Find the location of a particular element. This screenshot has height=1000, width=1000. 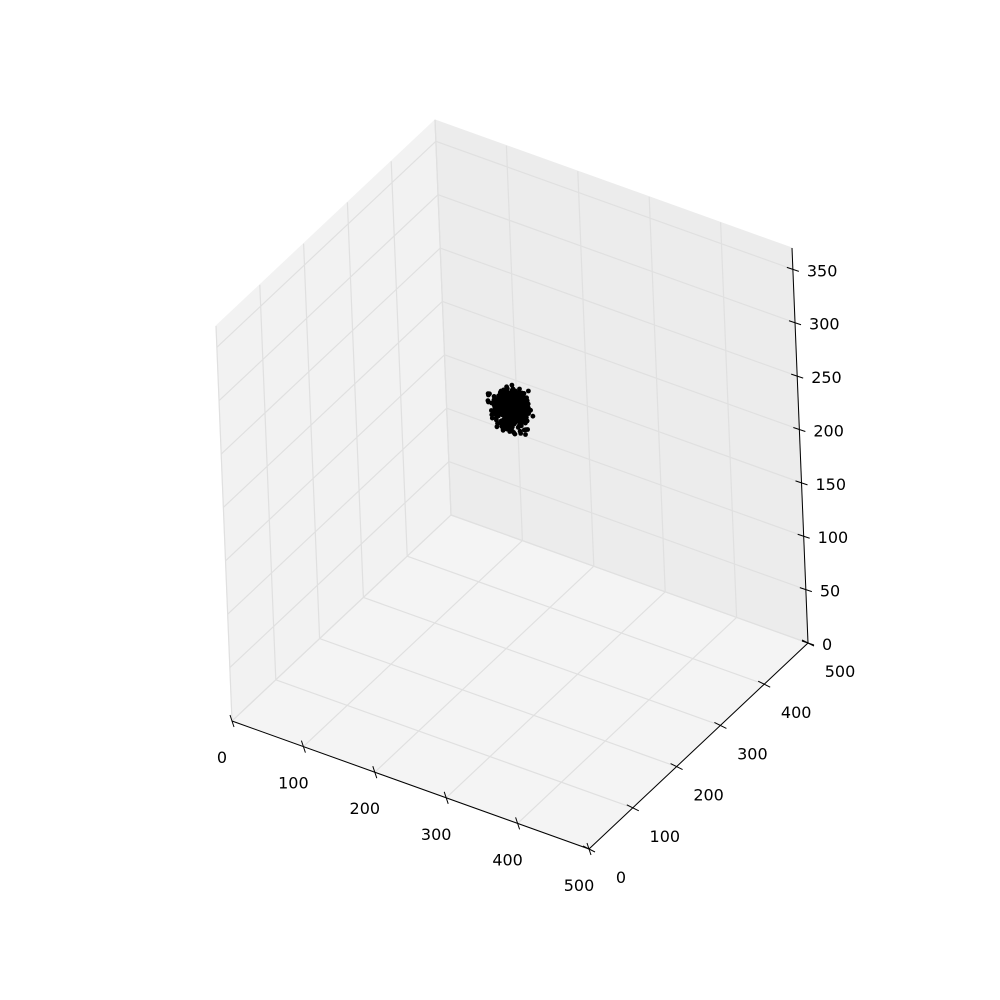

y-tick-label: 0 is located at coordinates (621, 877).